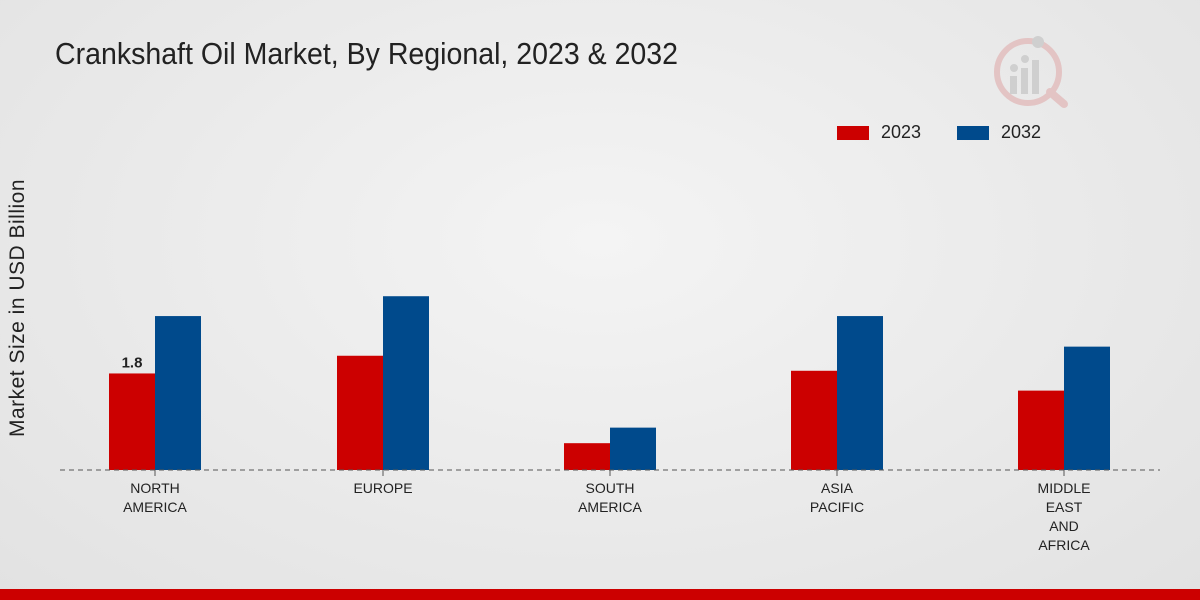 The height and width of the screenshot is (600, 1200). Describe the element at coordinates (973, 132) in the screenshot. I see `legend-swatch-2032` at that location.